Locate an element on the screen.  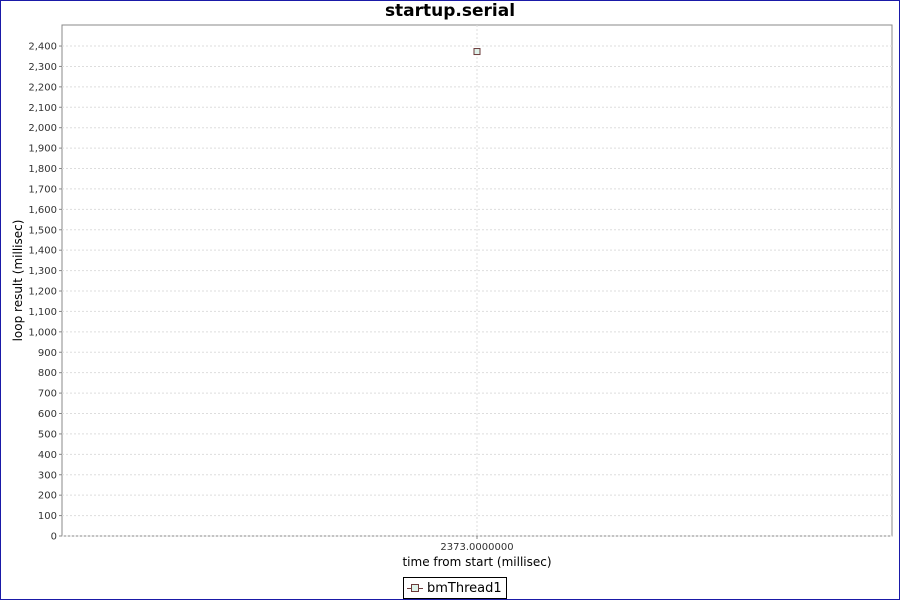
y-tick-label: 100 is located at coordinates (47, 516).